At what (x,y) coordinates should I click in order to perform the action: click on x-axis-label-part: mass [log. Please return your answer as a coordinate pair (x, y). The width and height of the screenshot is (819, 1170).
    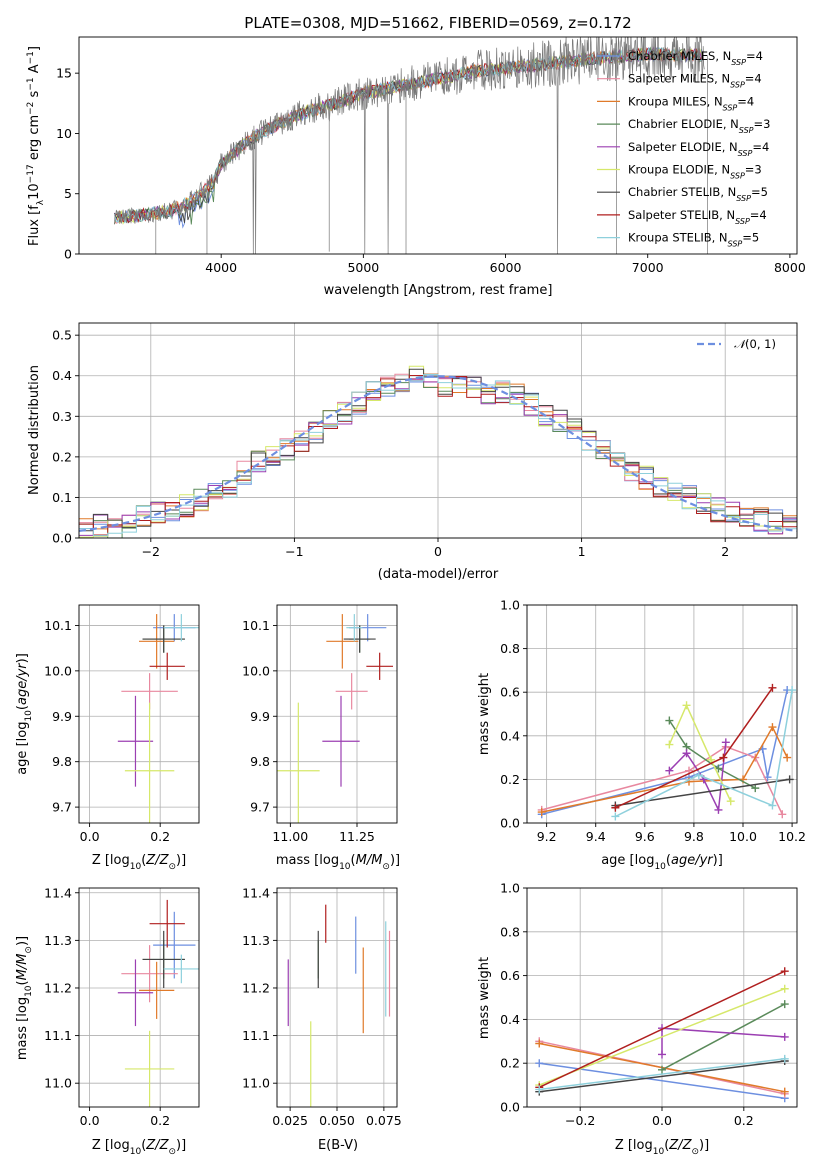
    Looking at the image, I should click on (307, 860).